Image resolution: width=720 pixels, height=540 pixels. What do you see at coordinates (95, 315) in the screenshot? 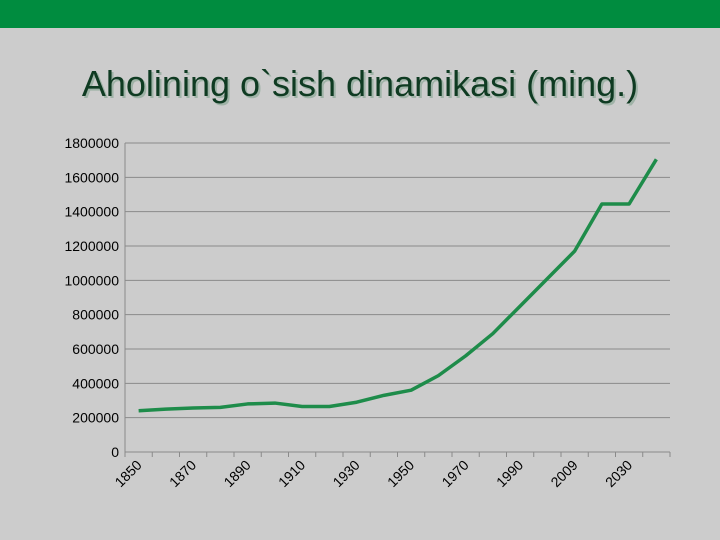
I see `y-tick-label: 800000` at bounding box center [95, 315].